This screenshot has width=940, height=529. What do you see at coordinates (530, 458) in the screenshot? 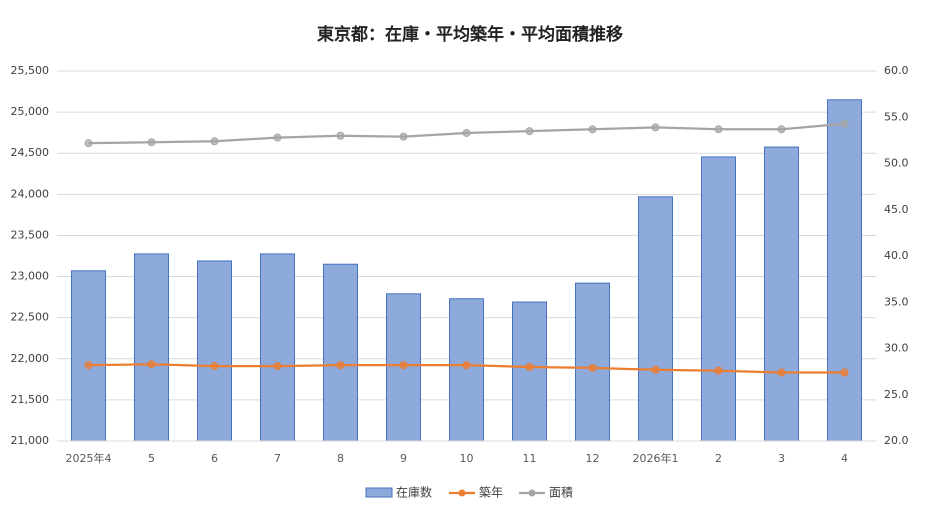
I see `x-tick-label: 11` at bounding box center [530, 458].